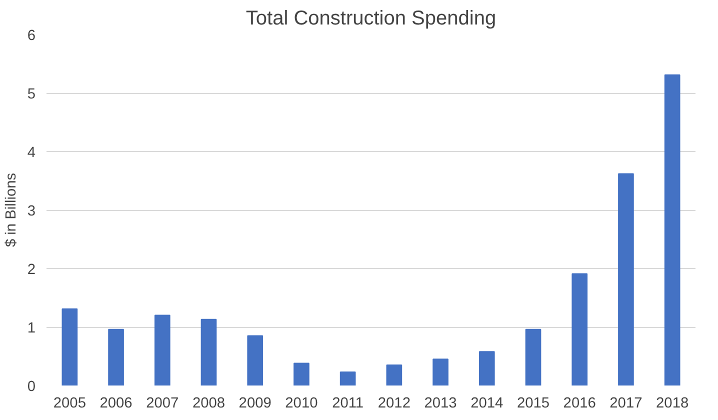 The image size is (718, 420). I want to click on x-tick-label: 2009, so click(255, 404).